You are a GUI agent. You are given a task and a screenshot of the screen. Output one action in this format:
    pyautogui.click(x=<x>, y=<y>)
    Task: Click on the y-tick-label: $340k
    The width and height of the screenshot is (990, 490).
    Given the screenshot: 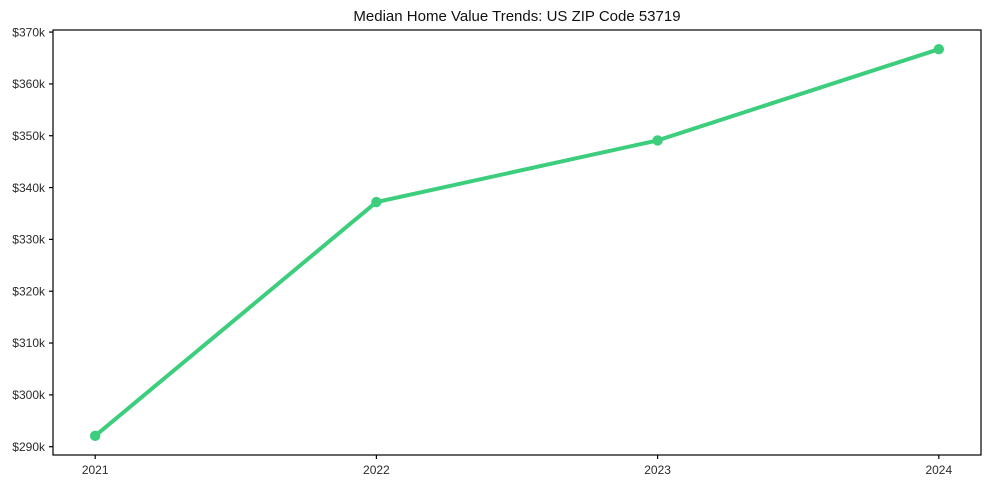 What is the action you would take?
    pyautogui.click(x=29, y=188)
    